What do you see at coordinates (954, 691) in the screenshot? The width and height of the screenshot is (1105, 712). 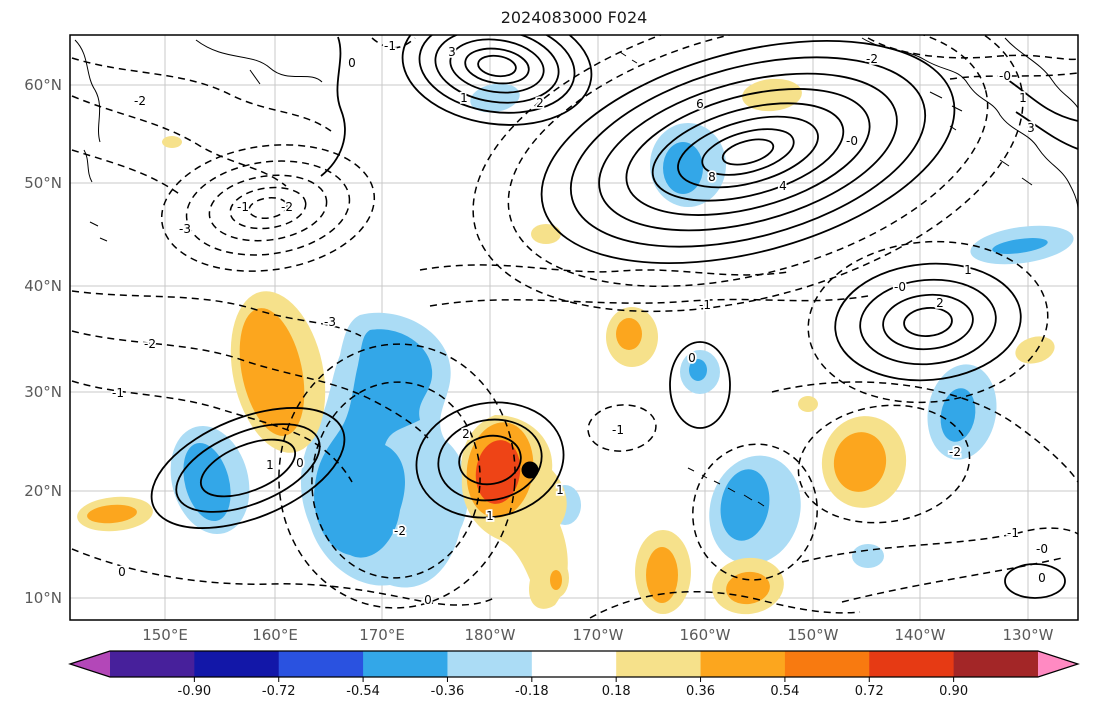 I see `colorbar-tick-label: 0.90` at bounding box center [954, 691].